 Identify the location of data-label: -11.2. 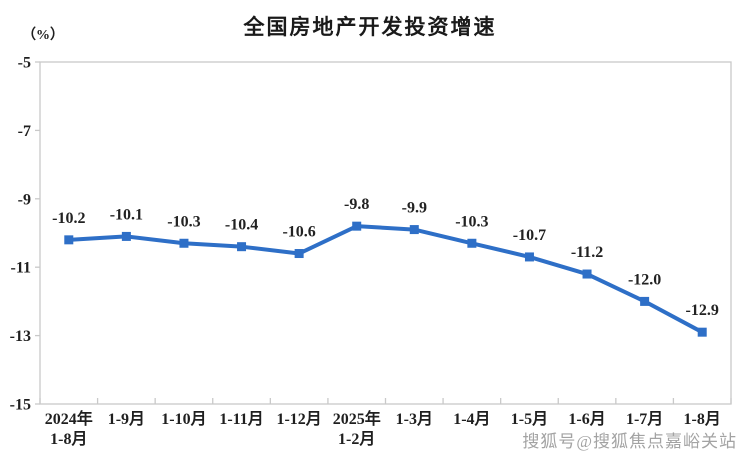
(587, 252).